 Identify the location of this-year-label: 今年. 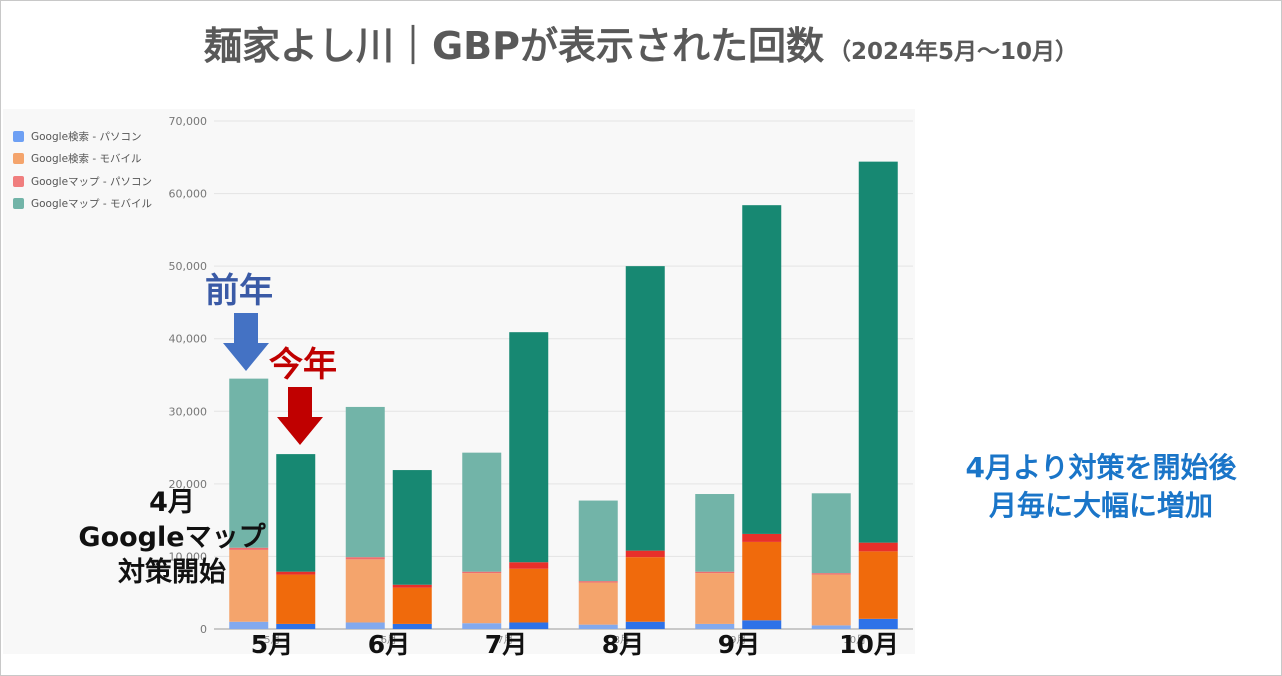
(303, 365).